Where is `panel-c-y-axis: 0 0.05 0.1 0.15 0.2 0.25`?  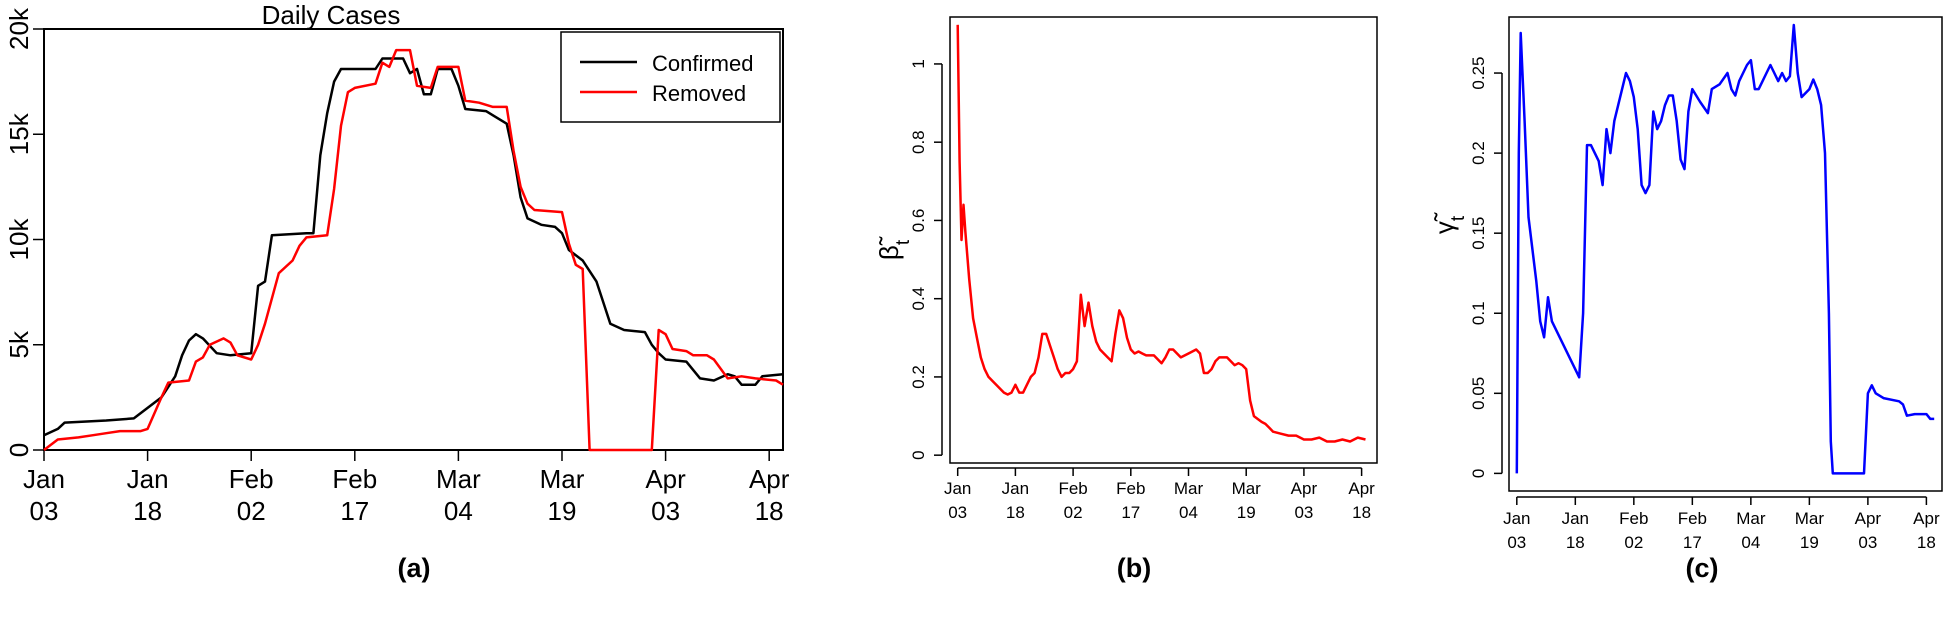 panel-c-y-axis: 0 0.05 0.1 0.15 0.2 0.25 is located at coordinates (1486, 267).